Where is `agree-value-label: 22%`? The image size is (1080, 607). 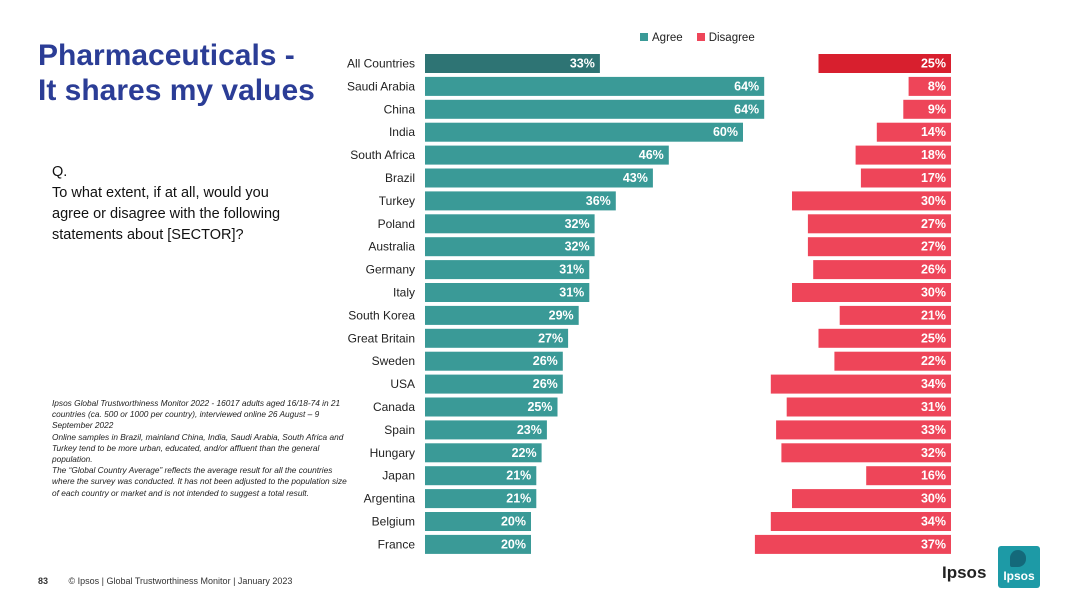 agree-value-label: 22% is located at coordinates (524, 453).